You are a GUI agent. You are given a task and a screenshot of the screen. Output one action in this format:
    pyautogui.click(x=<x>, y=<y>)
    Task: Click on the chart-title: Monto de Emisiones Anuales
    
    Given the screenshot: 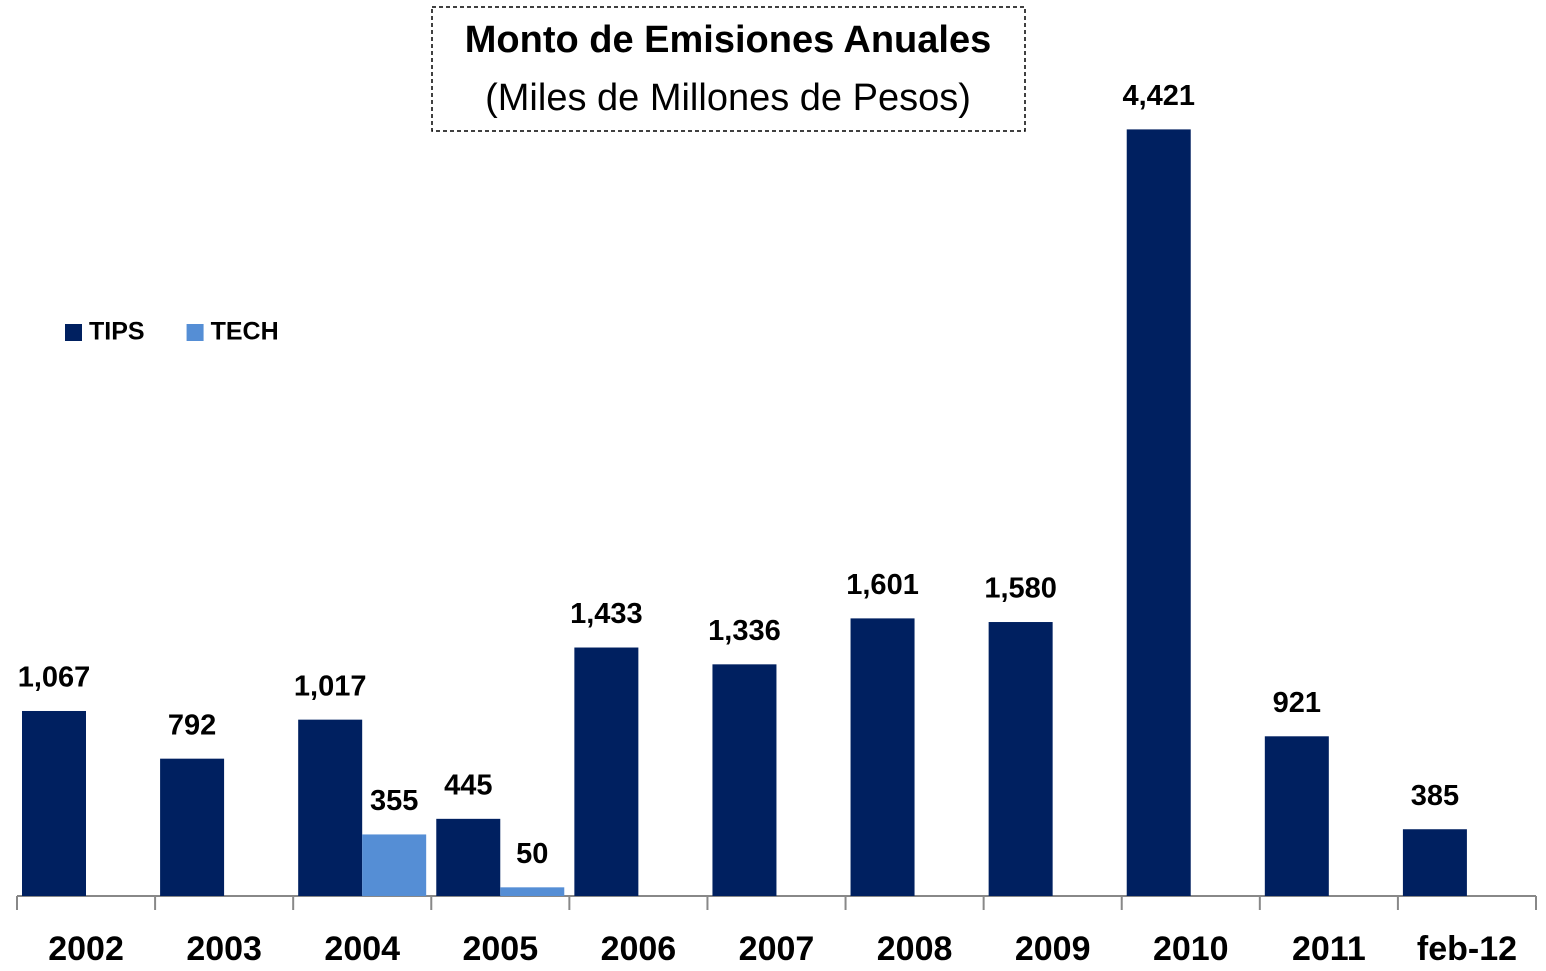 What is the action you would take?
    pyautogui.click(x=728, y=40)
    